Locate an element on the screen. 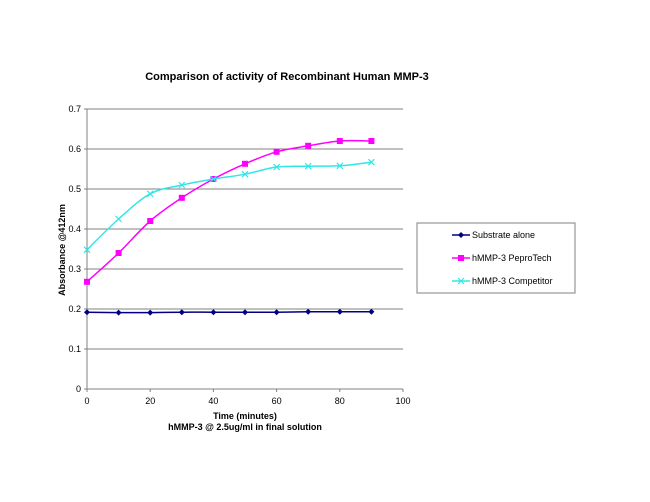  y-tick-label: 0 is located at coordinates (78, 389).